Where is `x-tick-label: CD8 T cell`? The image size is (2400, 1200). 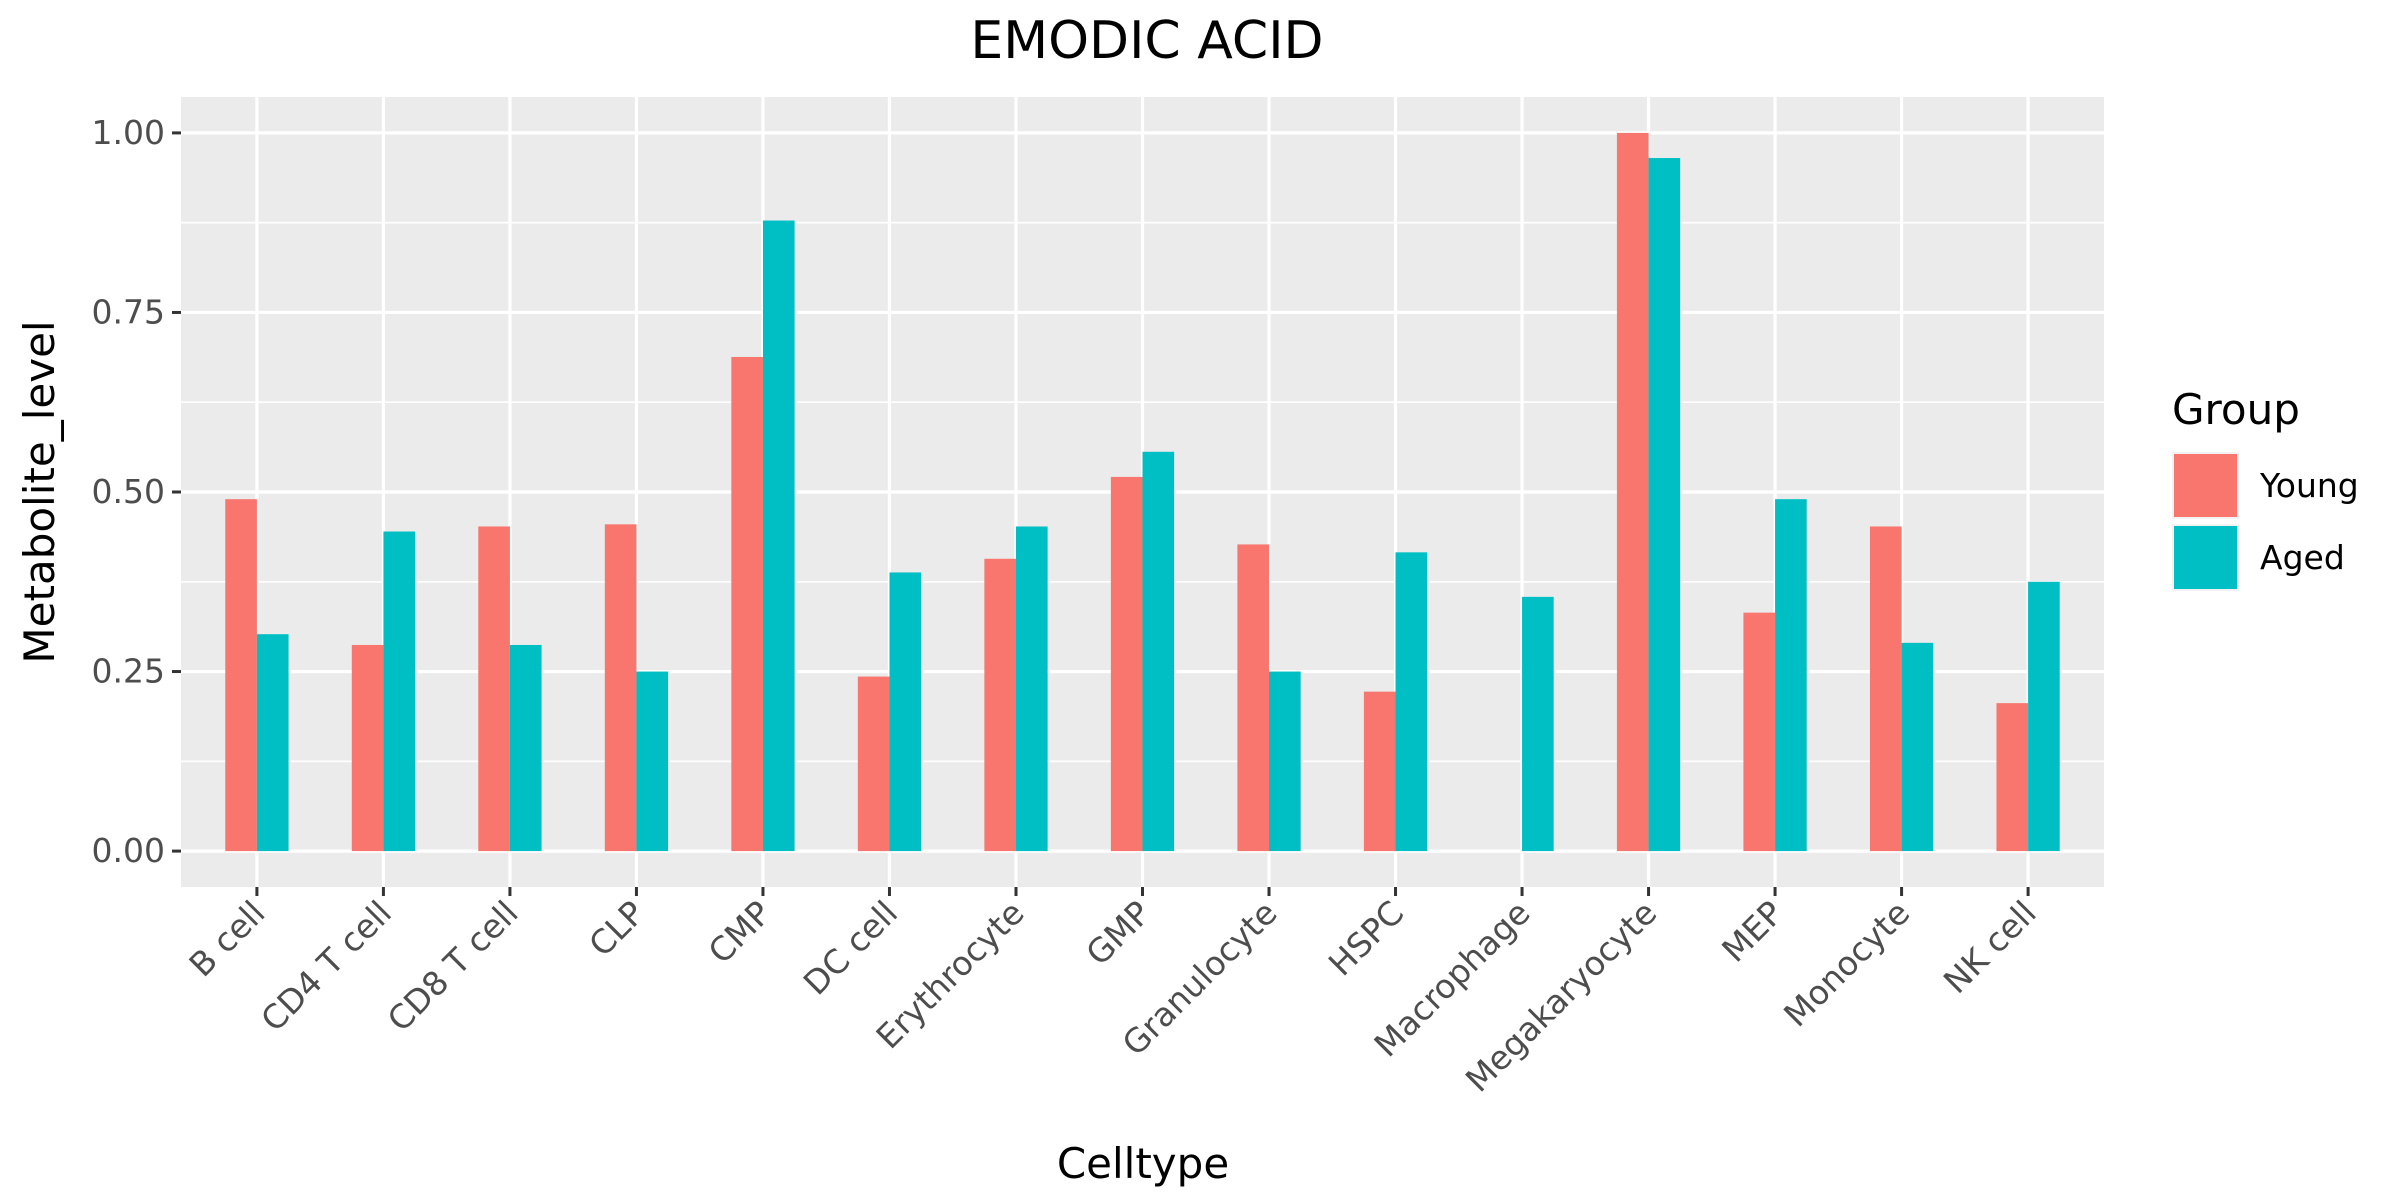
x-tick-label: CD8 T cell is located at coordinates (453, 966).